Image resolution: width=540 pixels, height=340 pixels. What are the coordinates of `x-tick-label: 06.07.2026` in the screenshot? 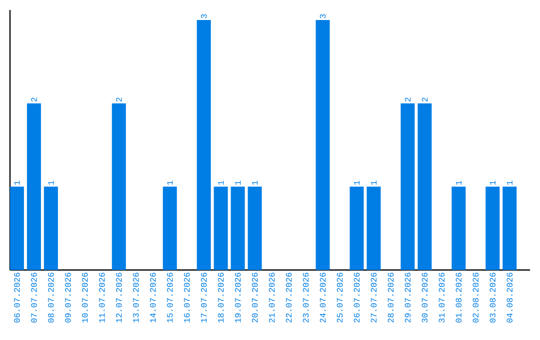 It's located at (17, 297).